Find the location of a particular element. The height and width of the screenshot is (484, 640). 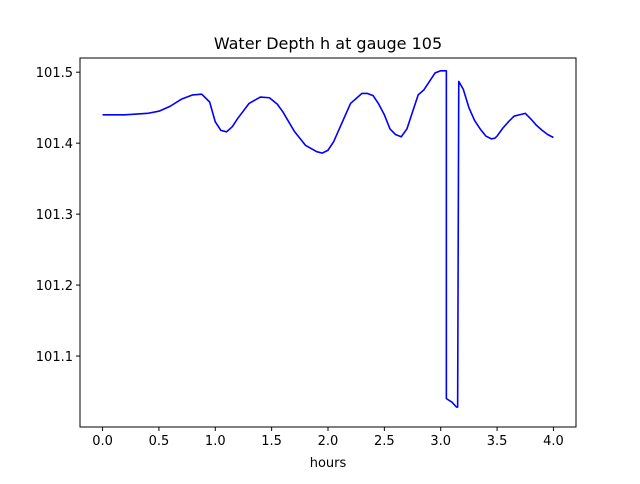

x-axis: 0.0 0.5 1.0 1.5 2.0 2.5 3.0 3.5 4.0 is located at coordinates (328, 438).